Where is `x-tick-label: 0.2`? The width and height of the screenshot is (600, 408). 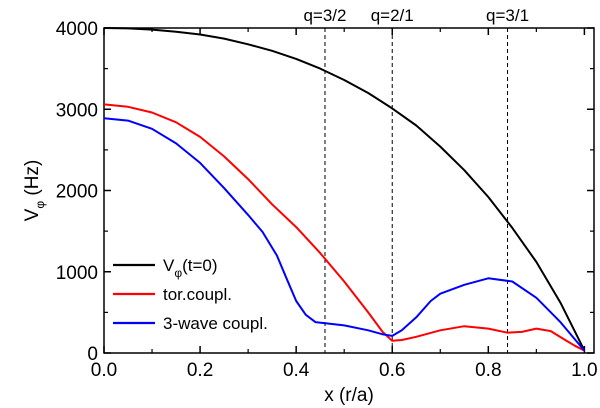 x-tick-label: 0.2 is located at coordinates (200, 370).